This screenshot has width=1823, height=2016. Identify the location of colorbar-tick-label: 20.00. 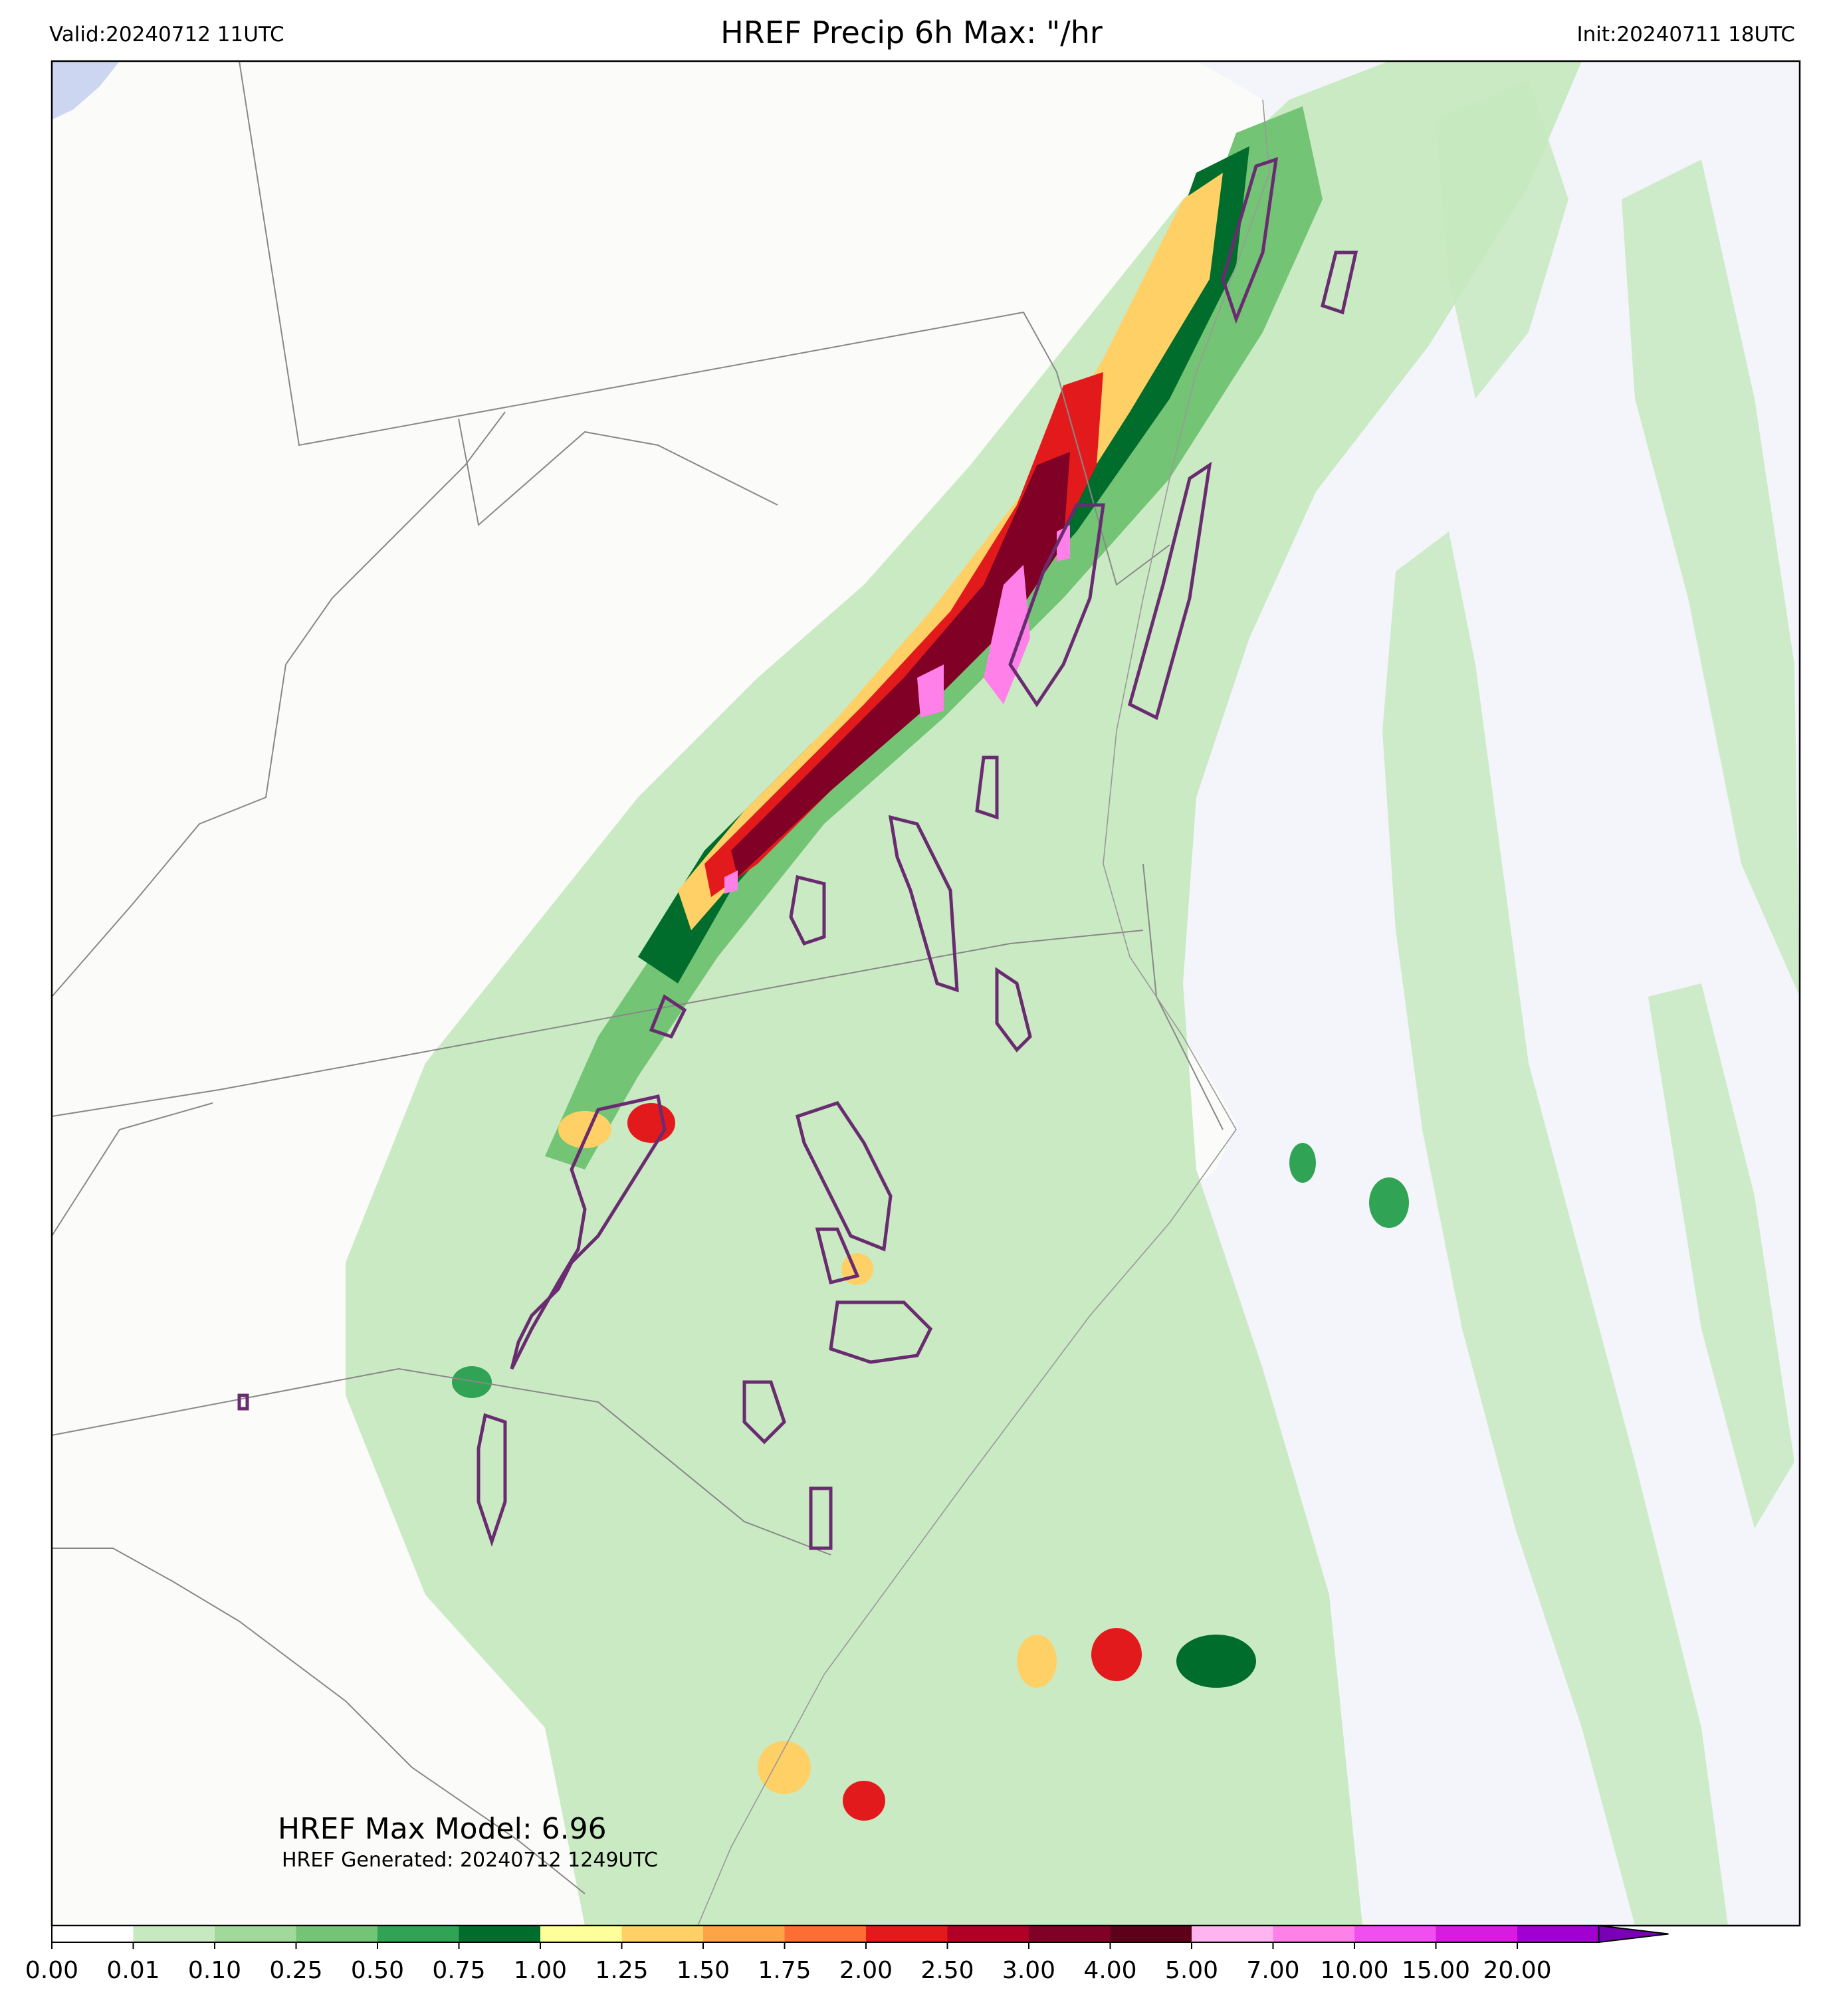
(1517, 1971).